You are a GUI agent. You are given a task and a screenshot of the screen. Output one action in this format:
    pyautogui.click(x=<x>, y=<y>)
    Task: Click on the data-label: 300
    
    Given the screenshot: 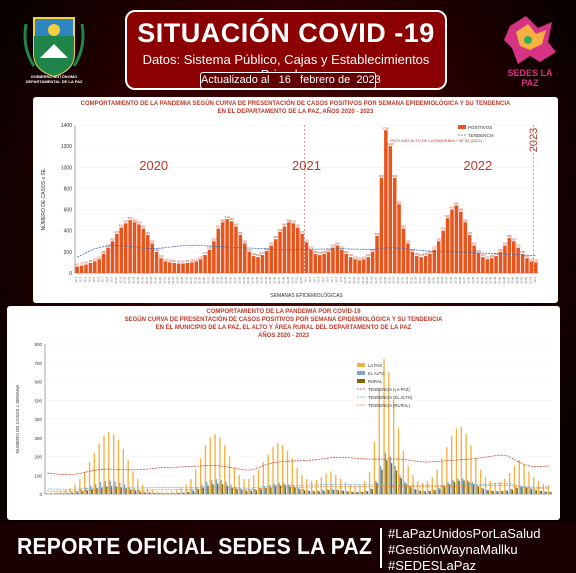 What is the action you would take?
    pyautogui.click(x=112, y=239)
    